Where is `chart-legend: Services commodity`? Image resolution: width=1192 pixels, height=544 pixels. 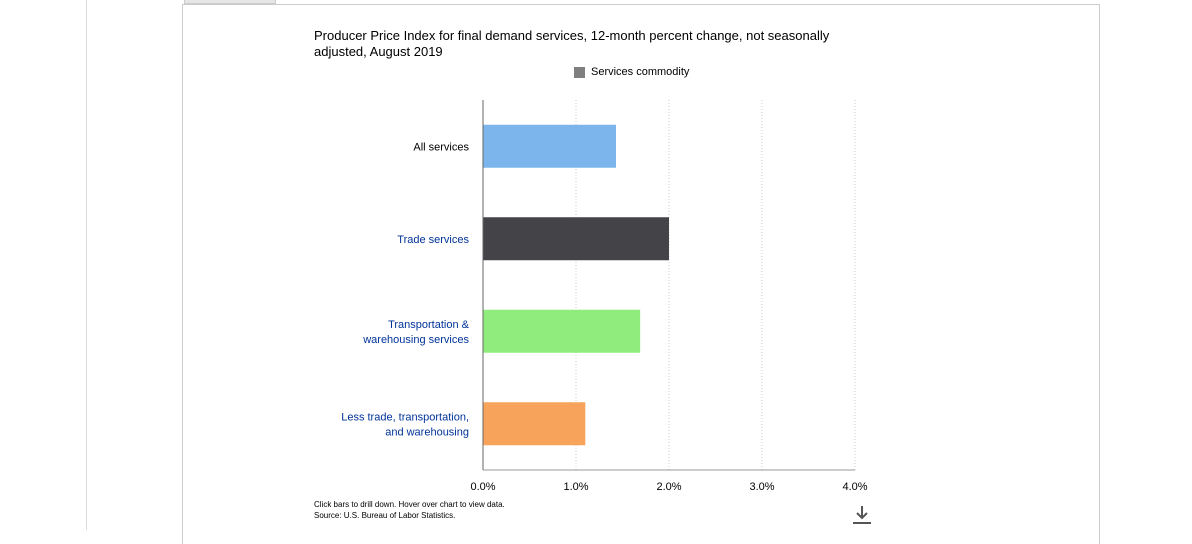
chart-legend: Services commodity is located at coordinates (631, 72).